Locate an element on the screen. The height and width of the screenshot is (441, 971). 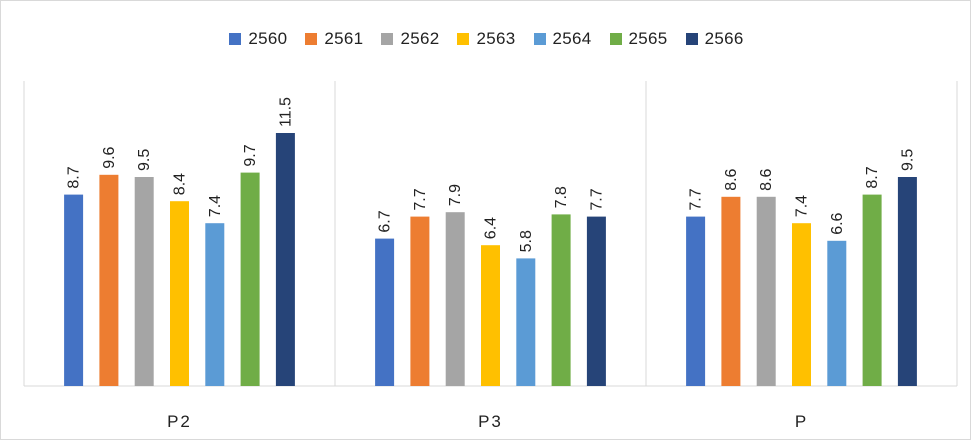
category-label: P2 is located at coordinates (179, 421).